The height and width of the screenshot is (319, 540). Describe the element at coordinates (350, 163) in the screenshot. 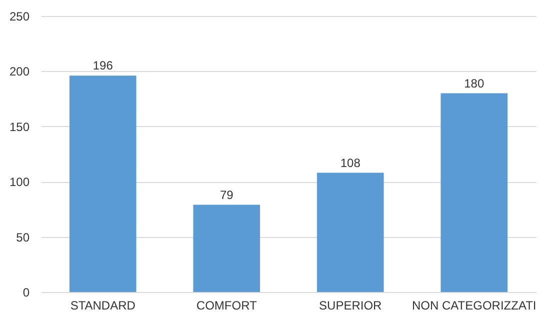

I see `data-label: 108` at that location.